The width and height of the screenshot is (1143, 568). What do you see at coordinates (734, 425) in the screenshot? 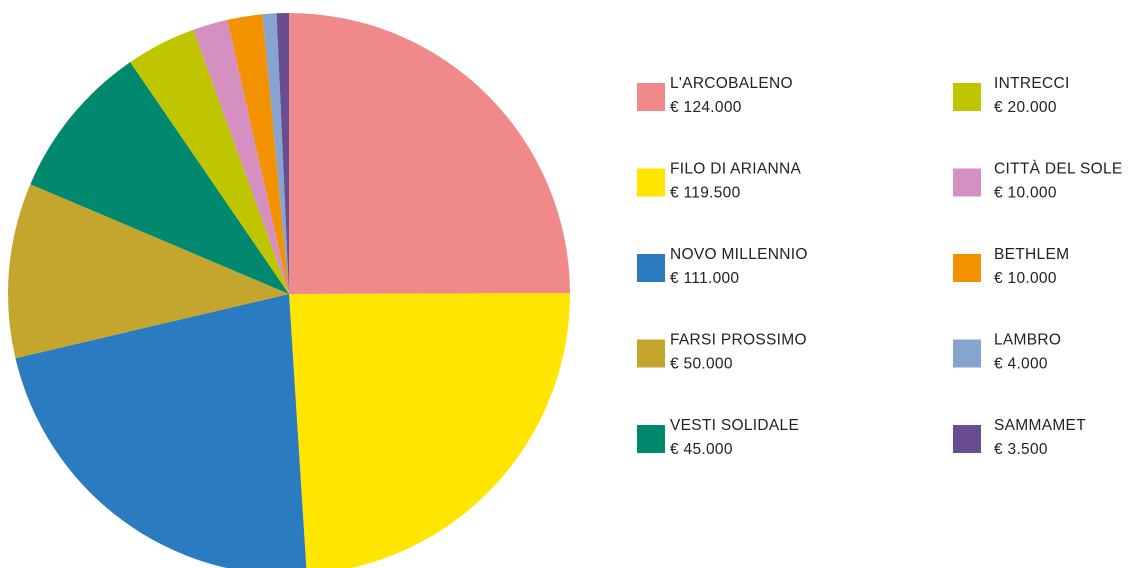
I see `legend-label: VESTI SOLIDALE` at bounding box center [734, 425].